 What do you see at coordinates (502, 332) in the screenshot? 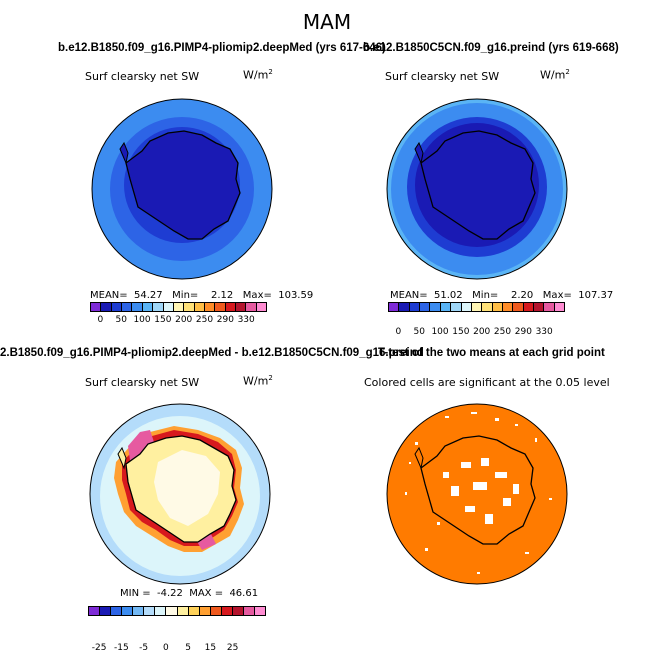
I see `panel2-colorbar-tick-label: 250` at bounding box center [502, 332].